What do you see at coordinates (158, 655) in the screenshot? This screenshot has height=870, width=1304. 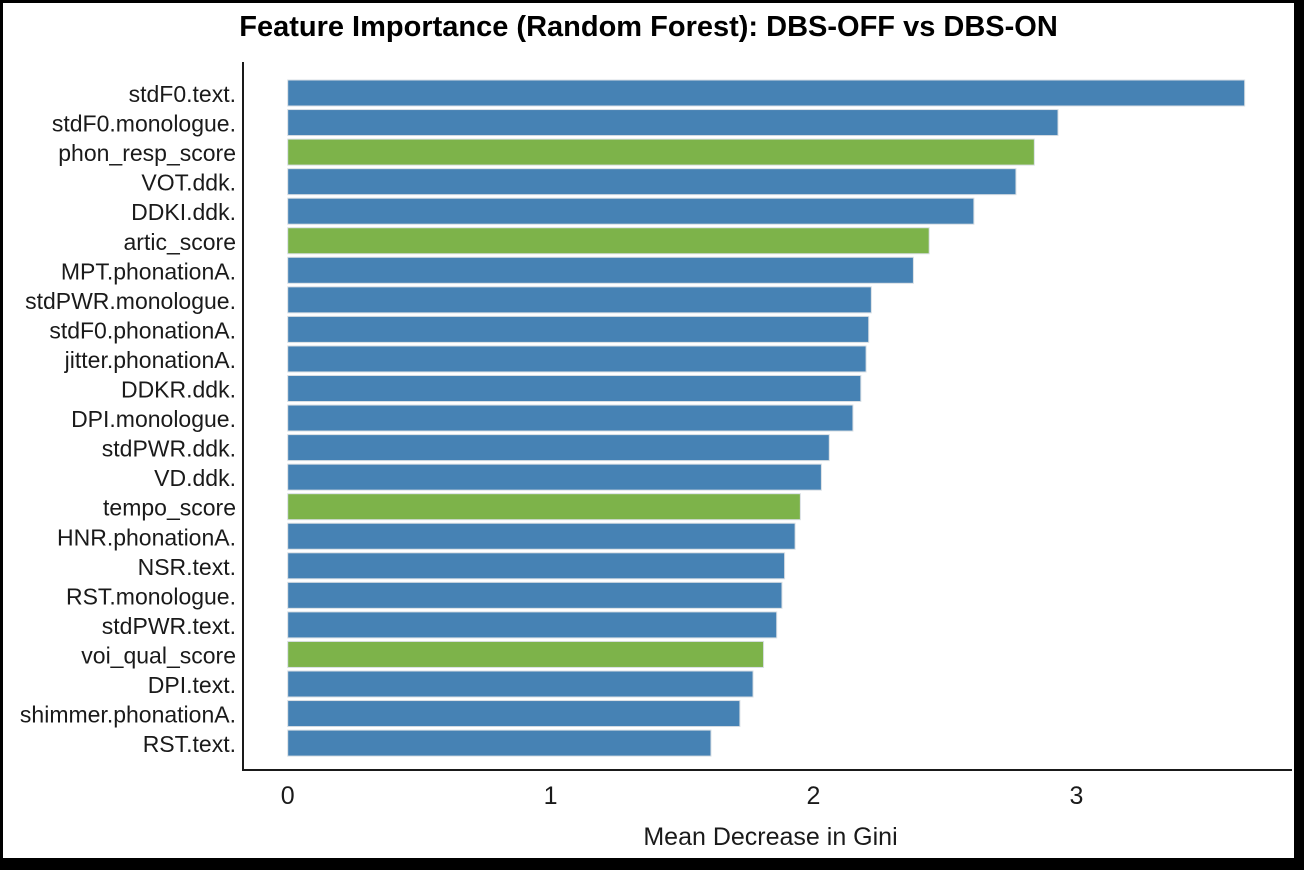 I see `y-axis-label: voi_qual_score` at bounding box center [158, 655].